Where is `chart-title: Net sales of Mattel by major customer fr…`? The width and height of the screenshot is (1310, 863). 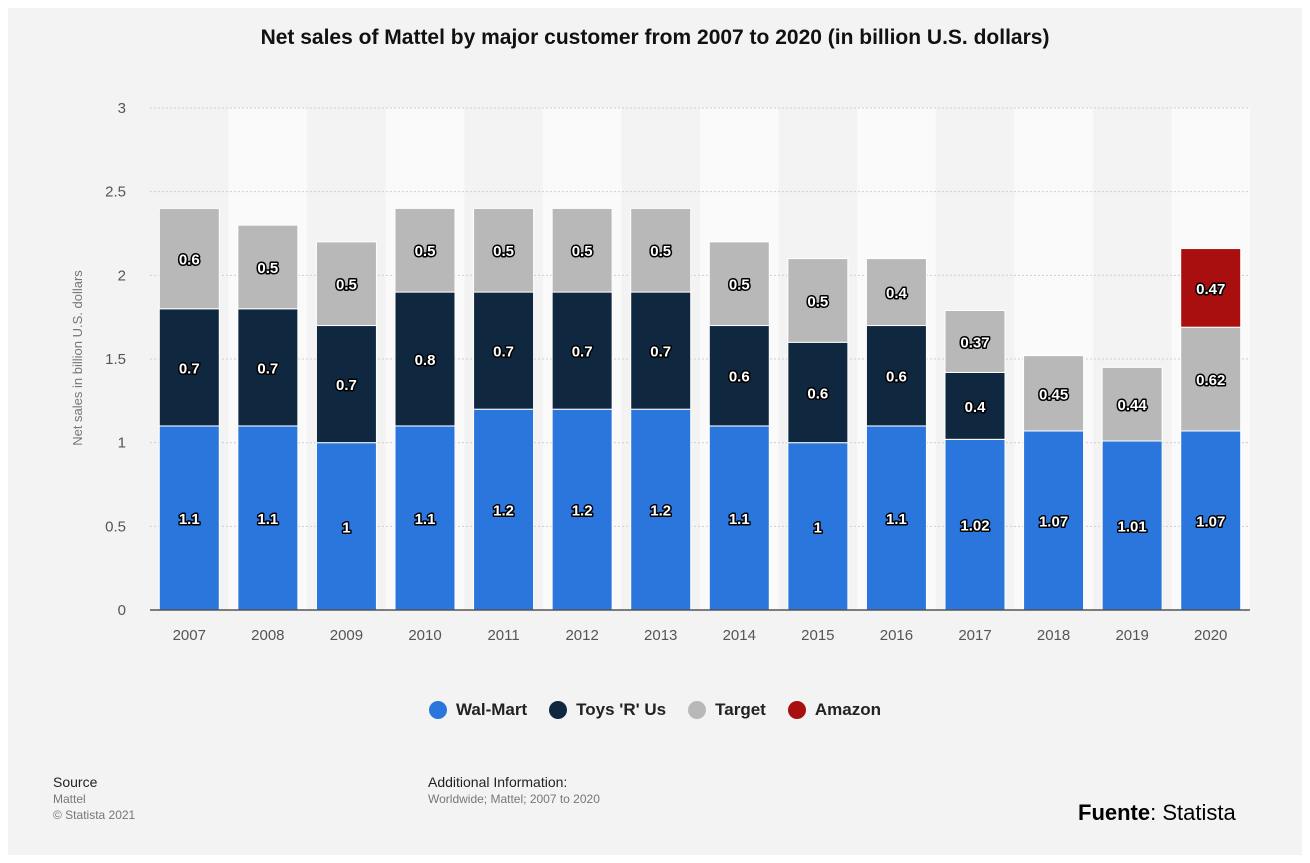 chart-title: Net sales of Mattel by major customer fr… is located at coordinates (655, 37).